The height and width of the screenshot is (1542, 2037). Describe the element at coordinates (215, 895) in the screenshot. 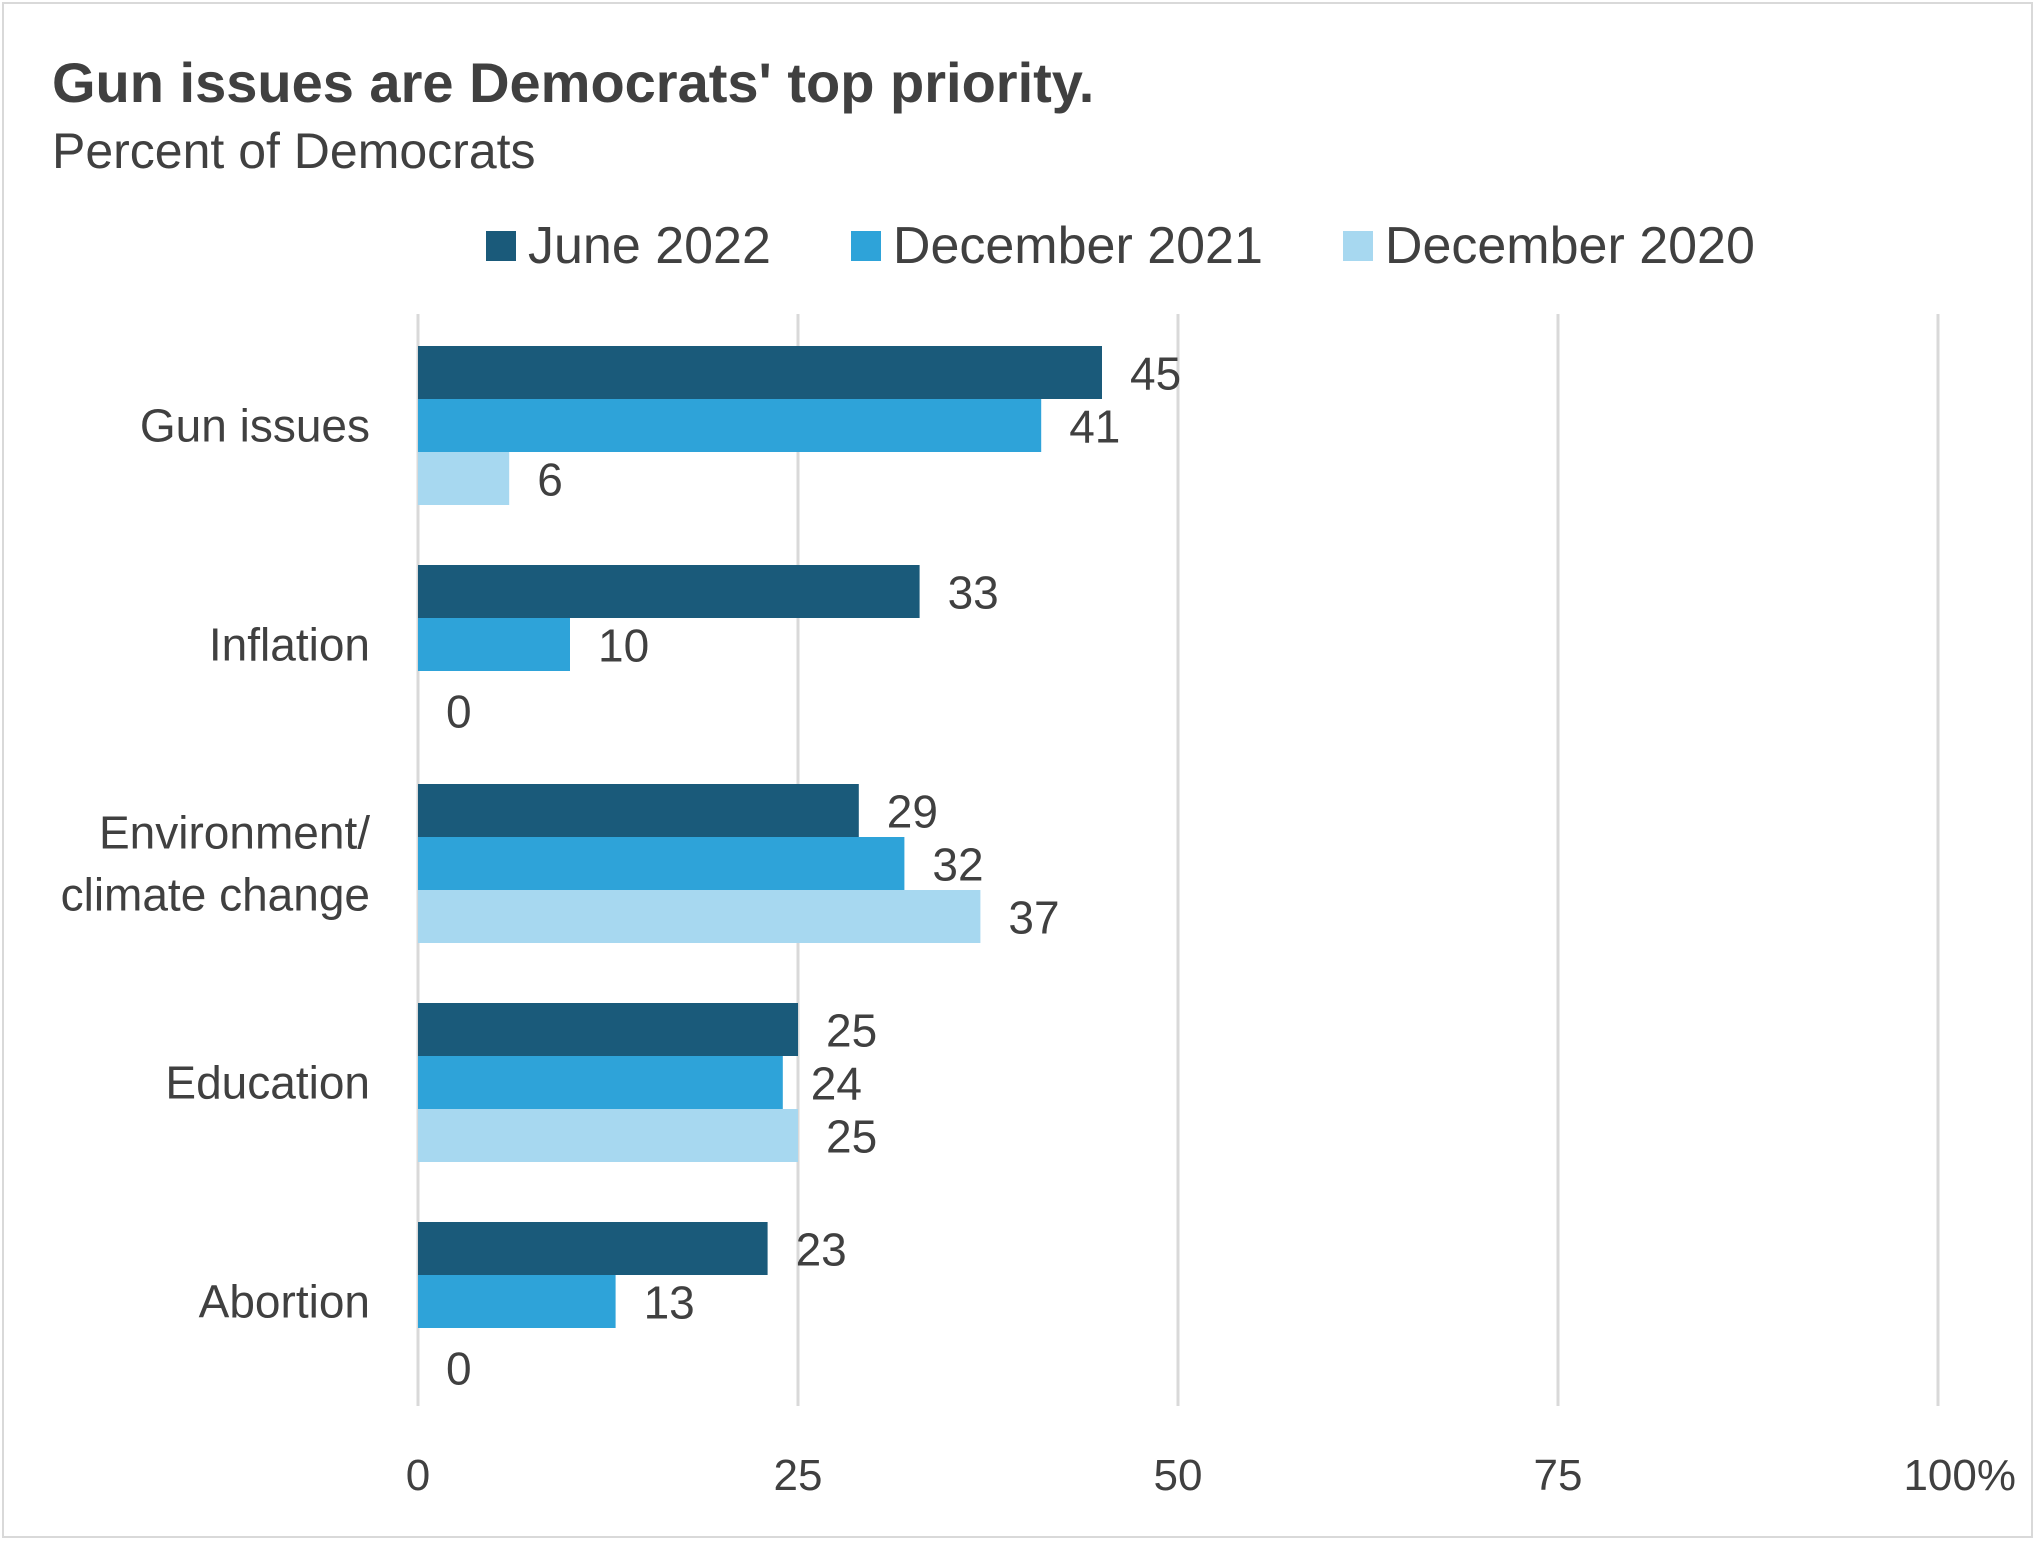

I see `category-label-environment-climate-change-1: climate change` at that location.